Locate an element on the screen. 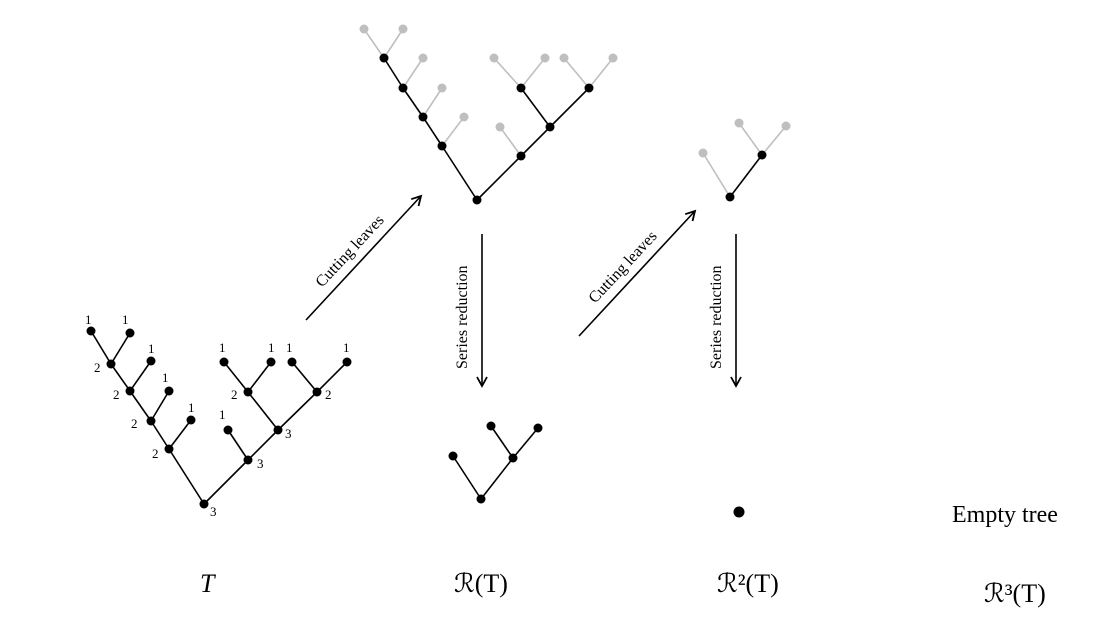 The width and height of the screenshot is (1096, 632). cut-tree-2-grey-nodes is located at coordinates (744, 138).